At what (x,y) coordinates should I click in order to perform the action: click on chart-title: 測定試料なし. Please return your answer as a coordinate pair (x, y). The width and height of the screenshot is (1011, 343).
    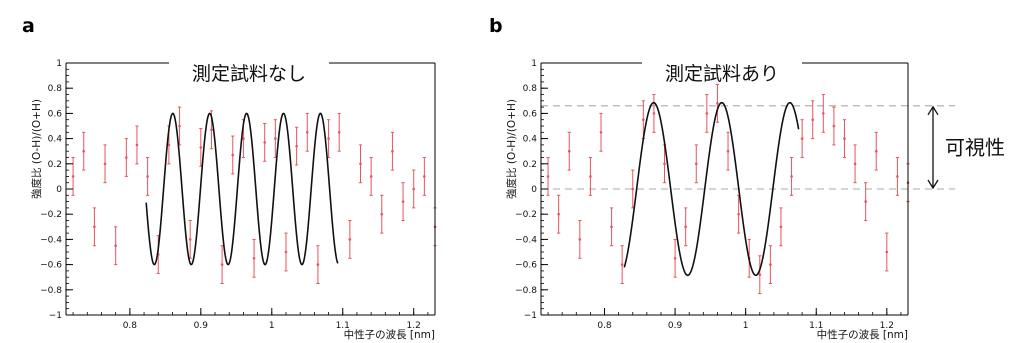
    Looking at the image, I should click on (249, 74).